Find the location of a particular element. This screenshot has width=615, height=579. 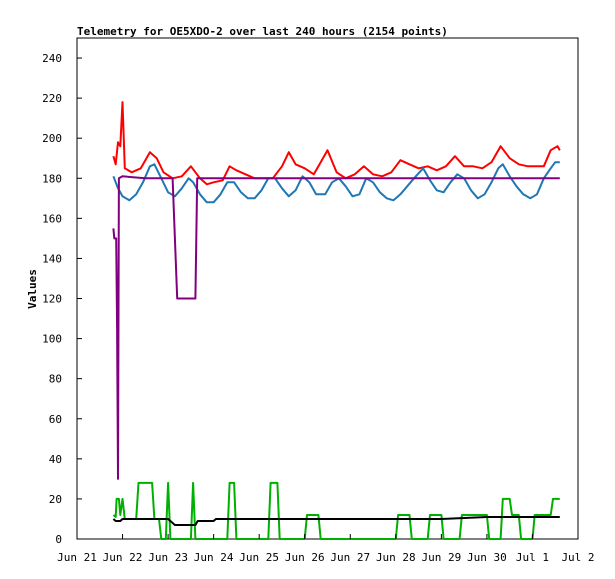

x-tick-label: Jun 22 is located at coordinates (123, 557).